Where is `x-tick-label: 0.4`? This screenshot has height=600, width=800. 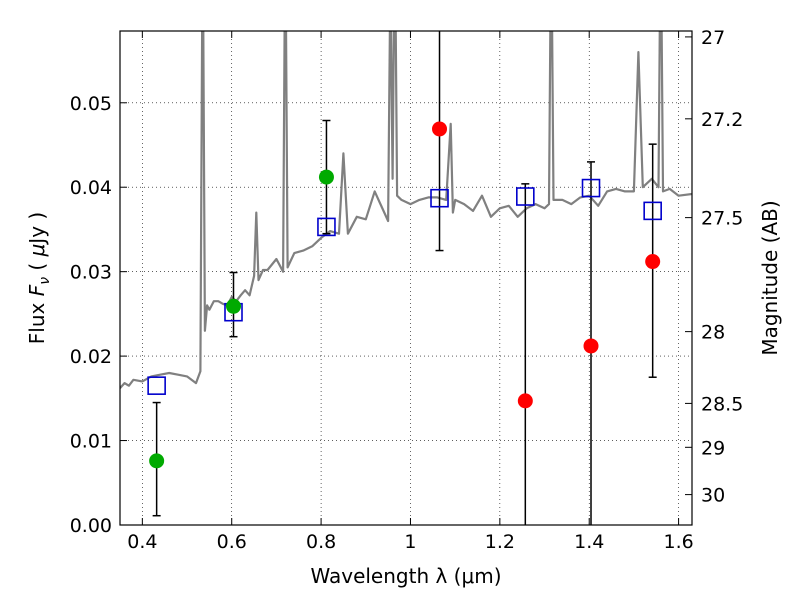 x-tick-label: 0.4 is located at coordinates (142, 542).